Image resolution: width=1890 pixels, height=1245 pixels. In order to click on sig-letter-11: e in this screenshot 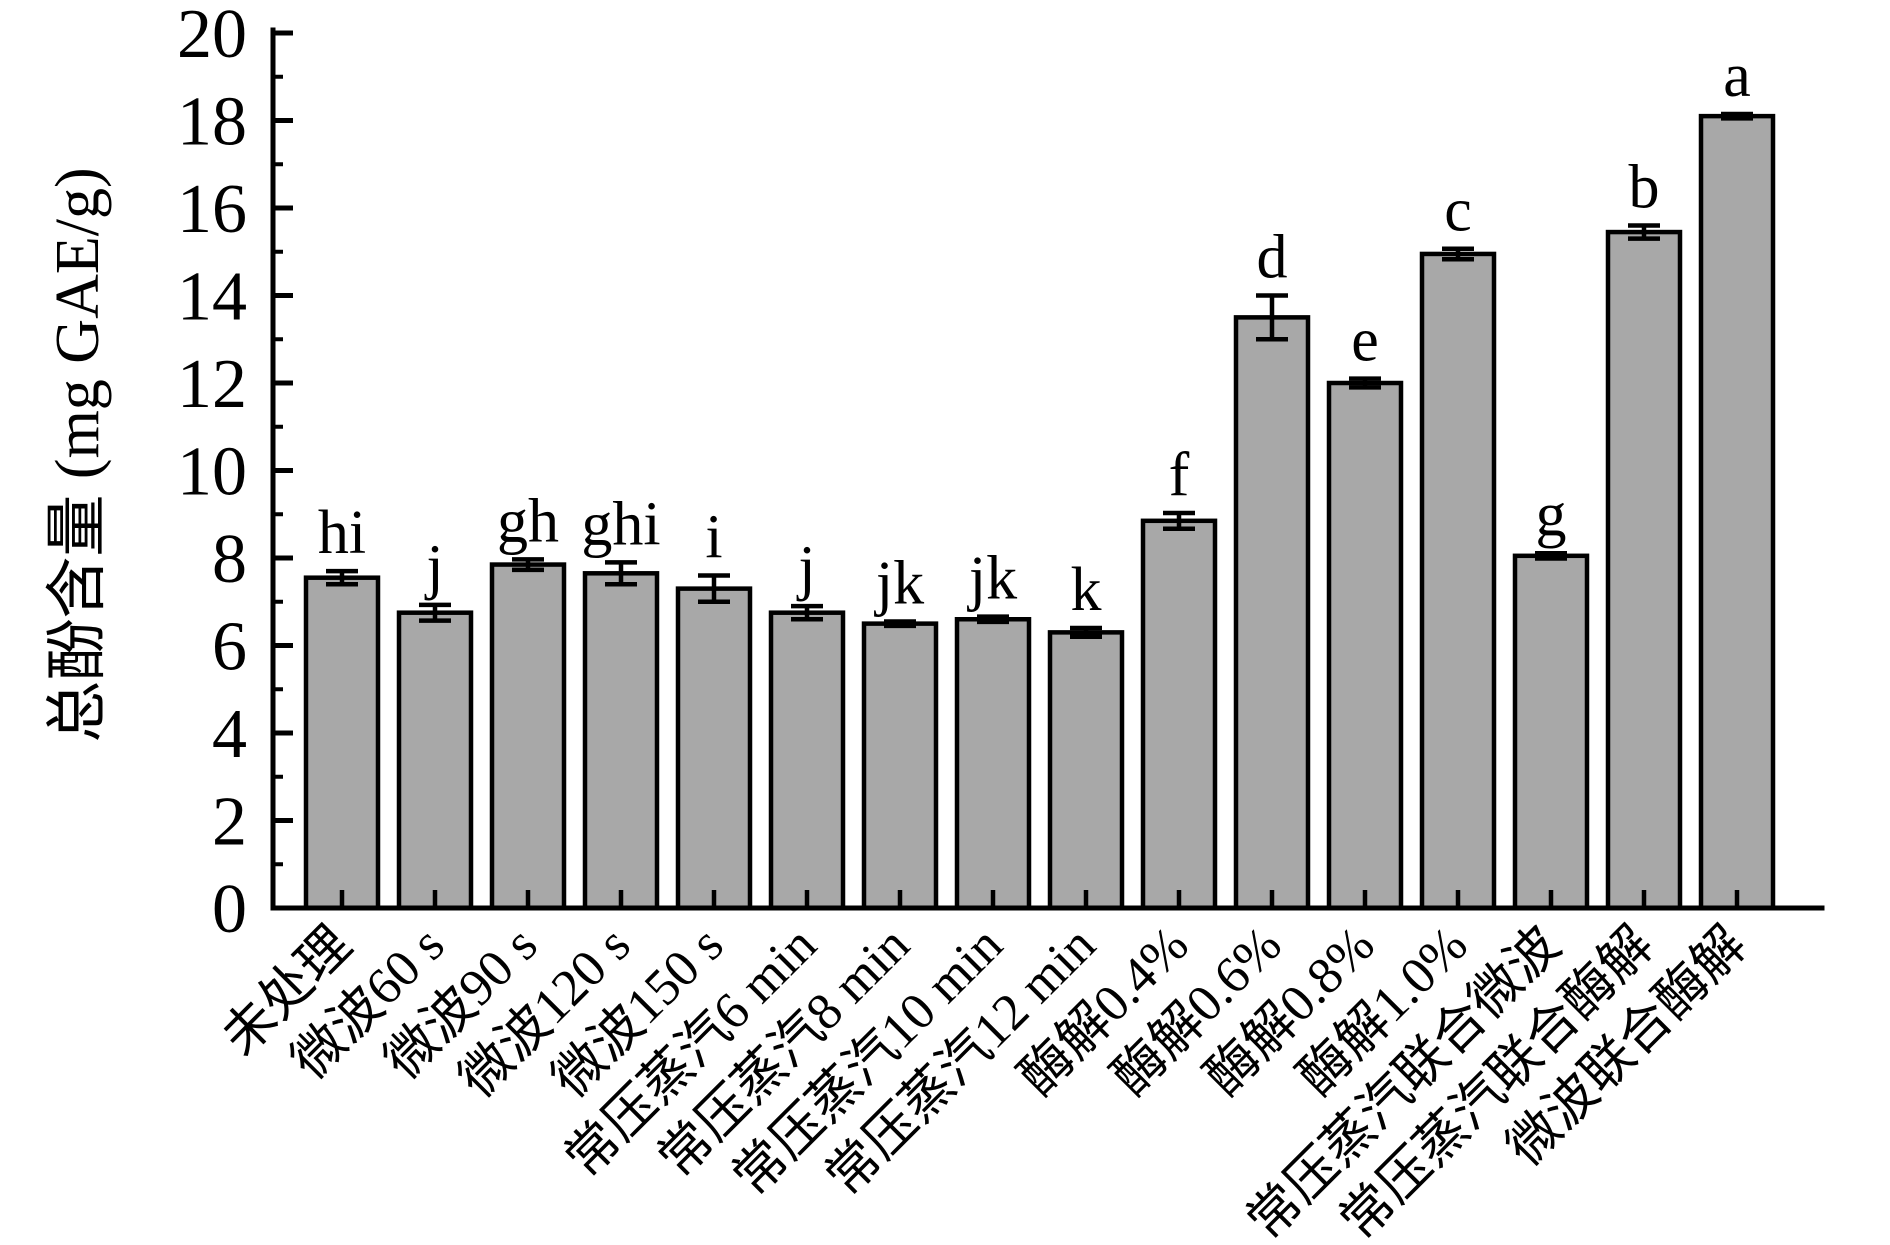, I will do `click(1365, 341)`.